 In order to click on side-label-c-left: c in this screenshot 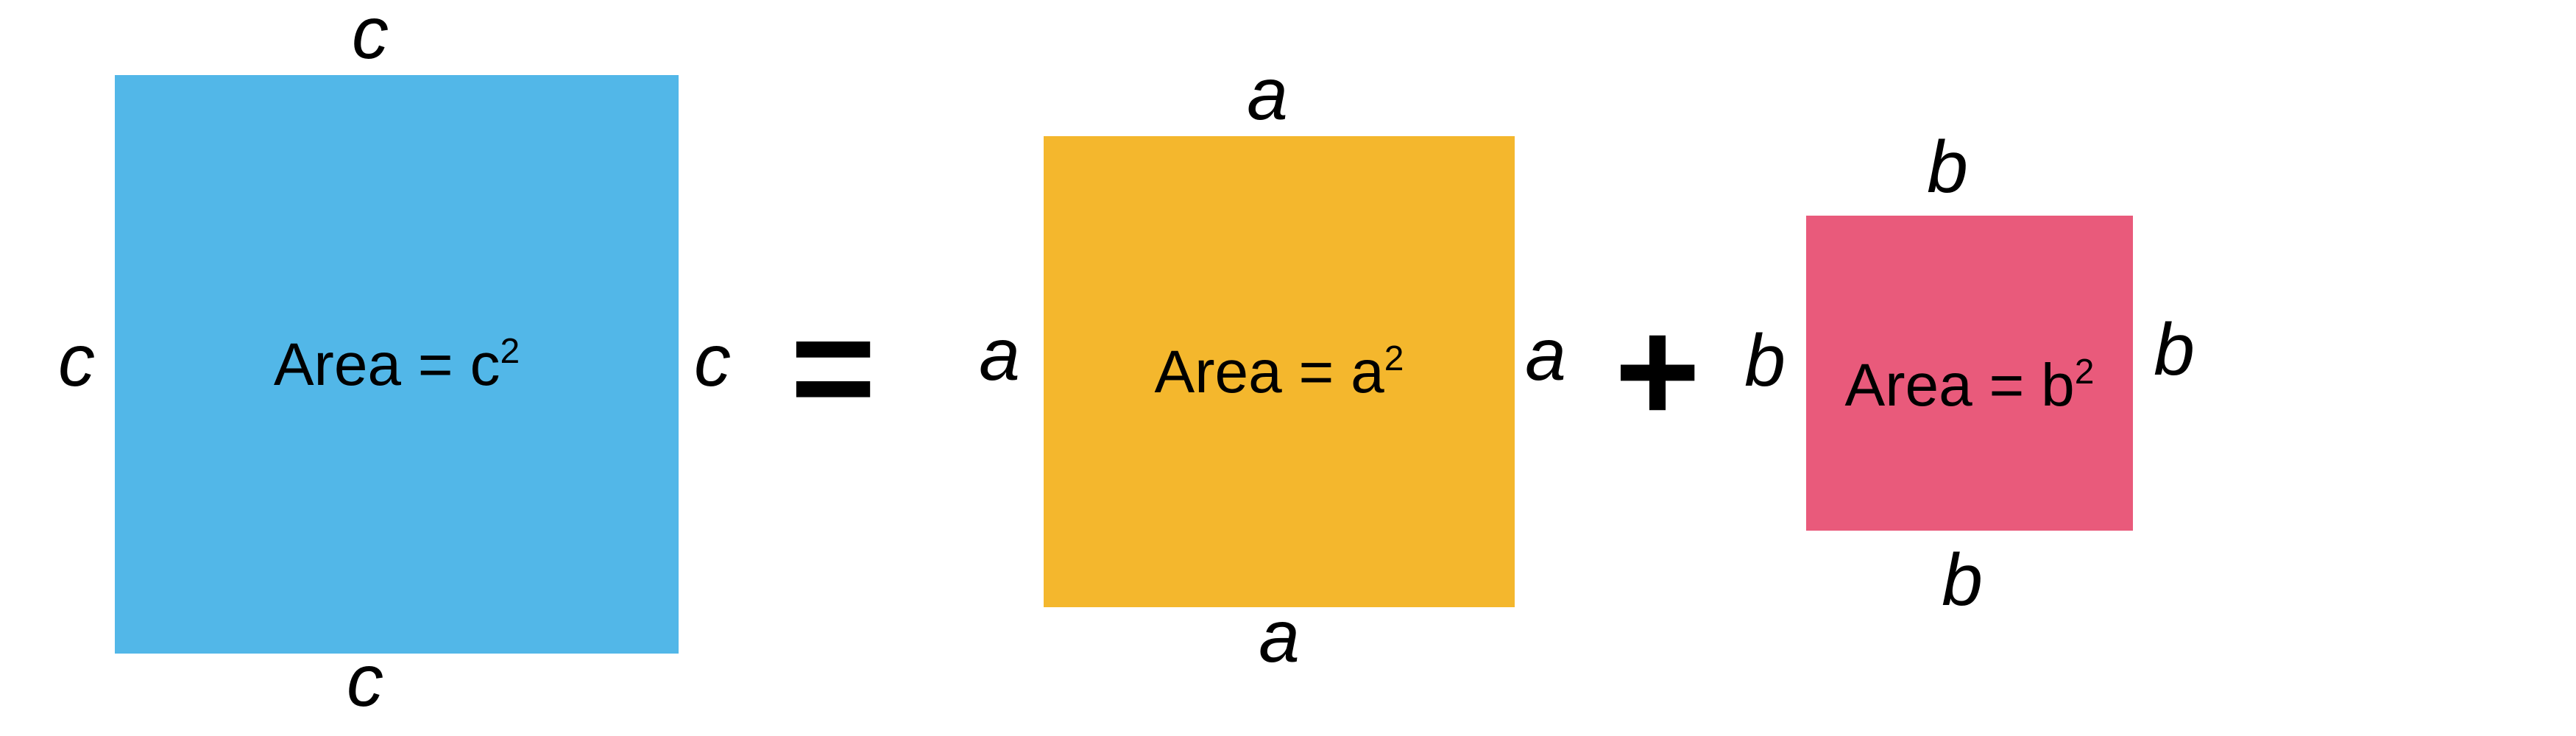, I will do `click(76, 360)`.